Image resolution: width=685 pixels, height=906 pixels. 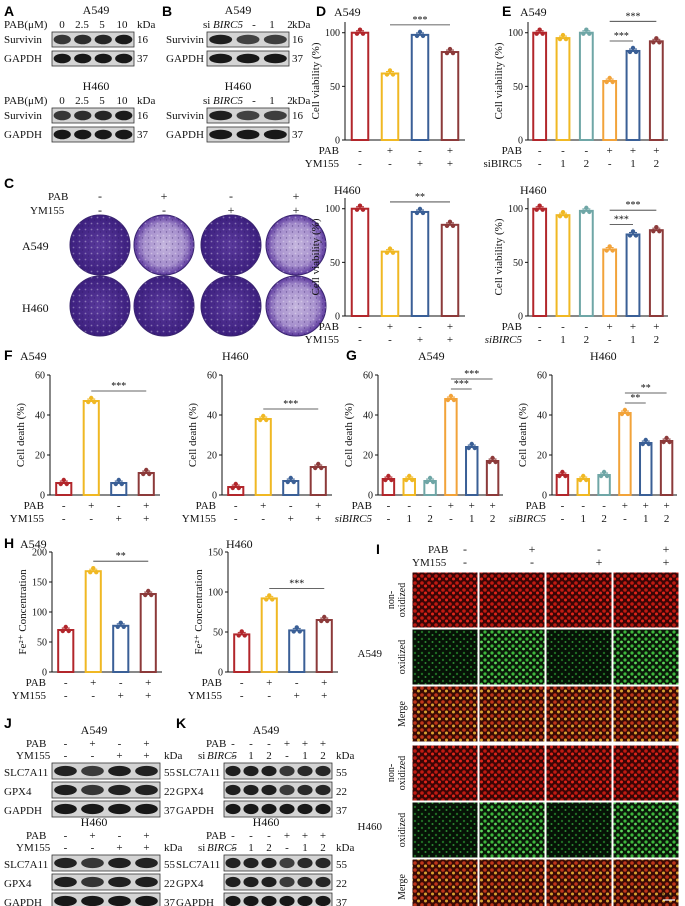 What do you see at coordinates (9, 543) in the screenshot?
I see `panel-letter-h: H` at bounding box center [9, 543].